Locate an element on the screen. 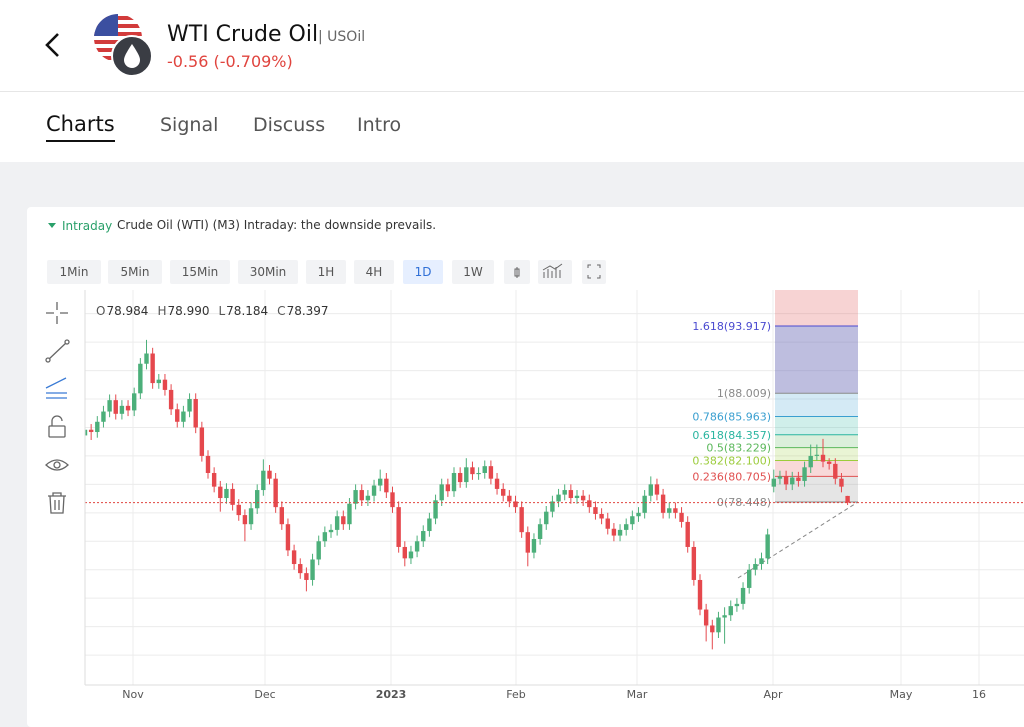 The image size is (1024, 727). price-change: -0.56 (-0.709%) is located at coordinates (230, 61).